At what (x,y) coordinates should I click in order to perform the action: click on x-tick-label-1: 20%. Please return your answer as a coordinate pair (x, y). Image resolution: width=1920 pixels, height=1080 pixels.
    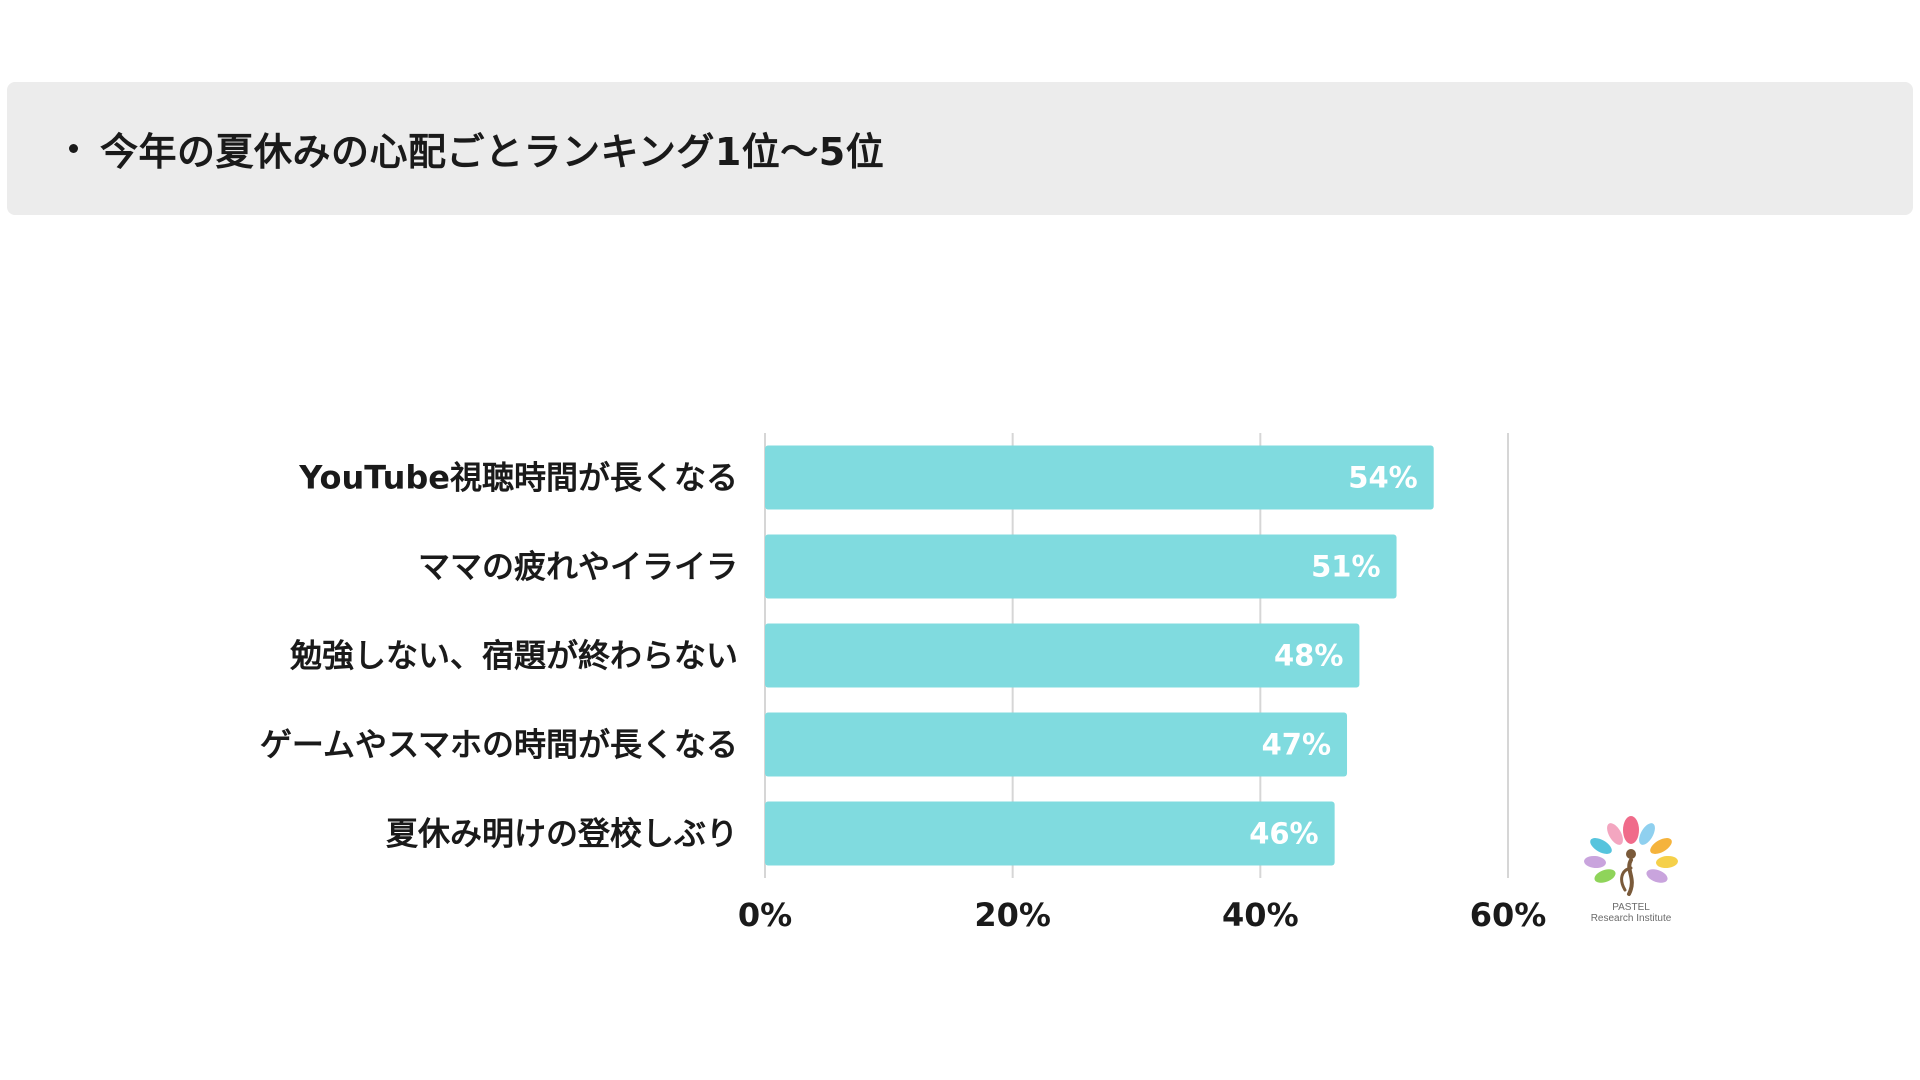
    Looking at the image, I should click on (1012, 915).